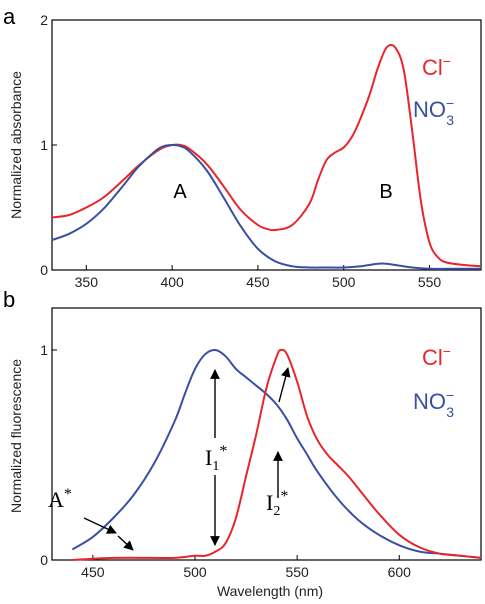  I want to click on x-tick-label: 400, so click(172, 282).